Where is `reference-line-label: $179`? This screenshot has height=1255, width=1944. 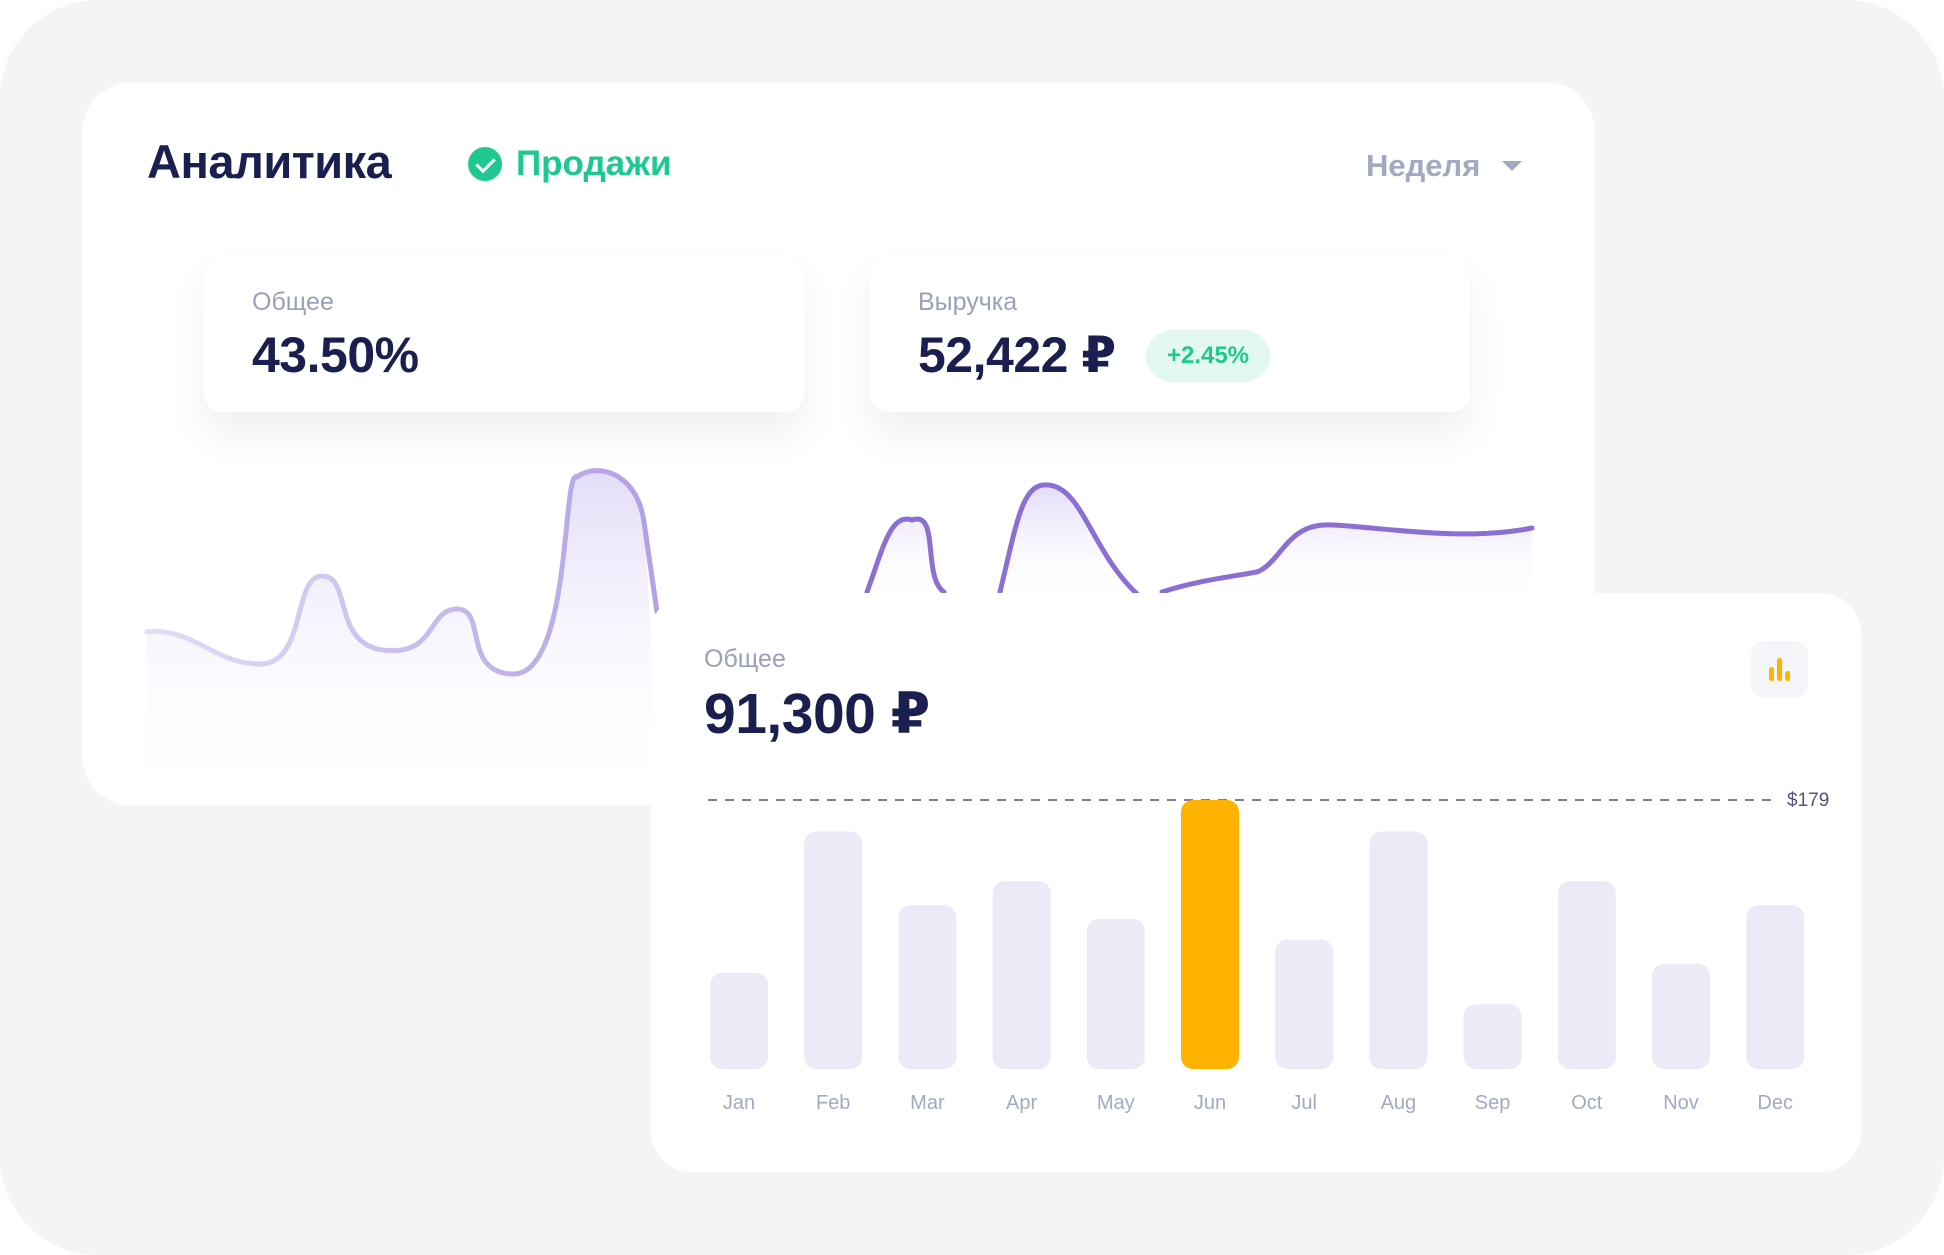 reference-line-label: $179 is located at coordinates (1808, 800).